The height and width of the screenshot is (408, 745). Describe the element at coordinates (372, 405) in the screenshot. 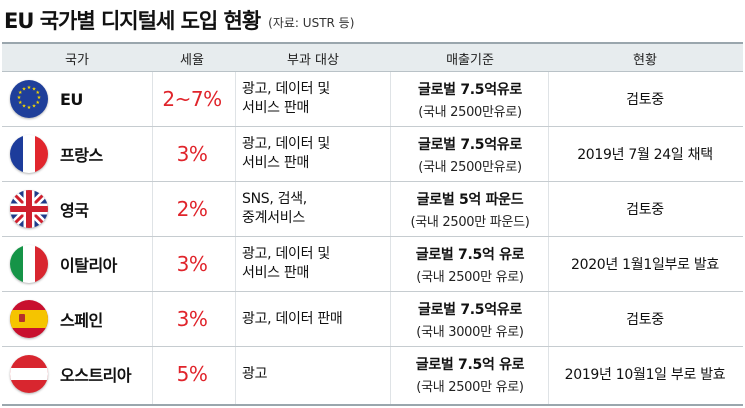

I see `table-bottom-rule` at that location.